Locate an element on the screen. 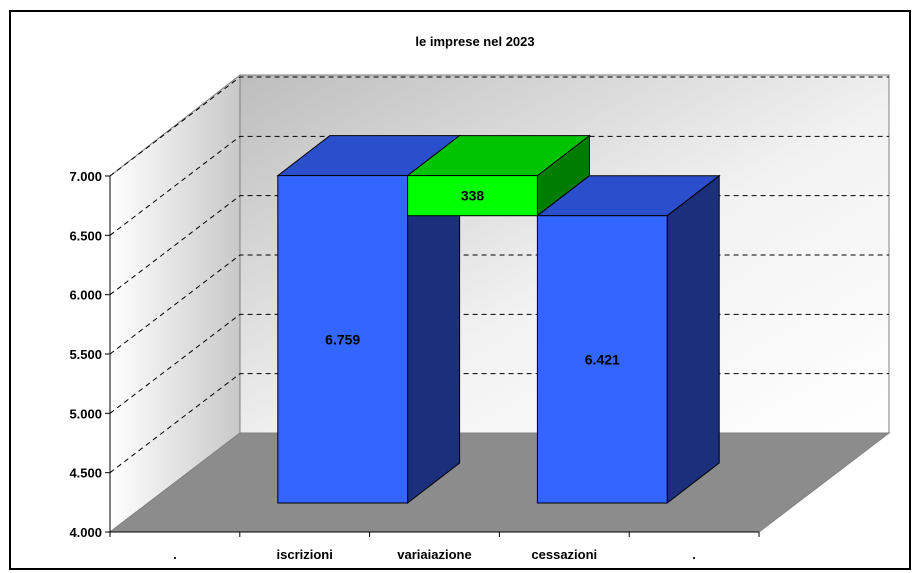 The height and width of the screenshot is (573, 923). bar-variaiazione is located at coordinates (498, 175).